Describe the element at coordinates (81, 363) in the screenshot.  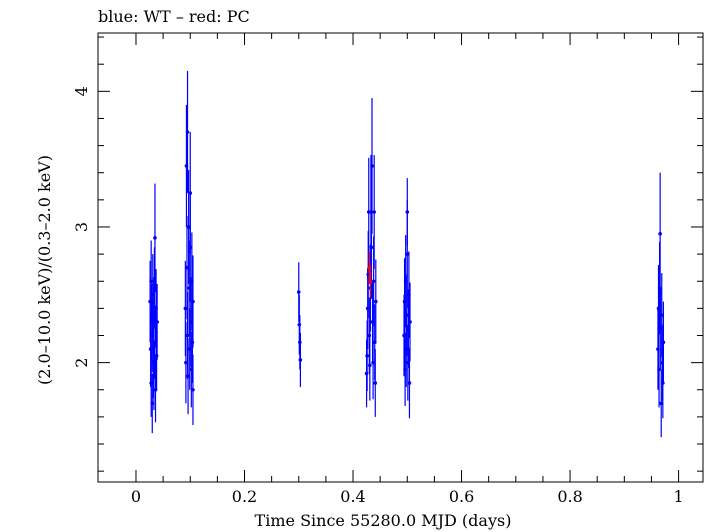
I see `y-tick-label: 2` at that location.